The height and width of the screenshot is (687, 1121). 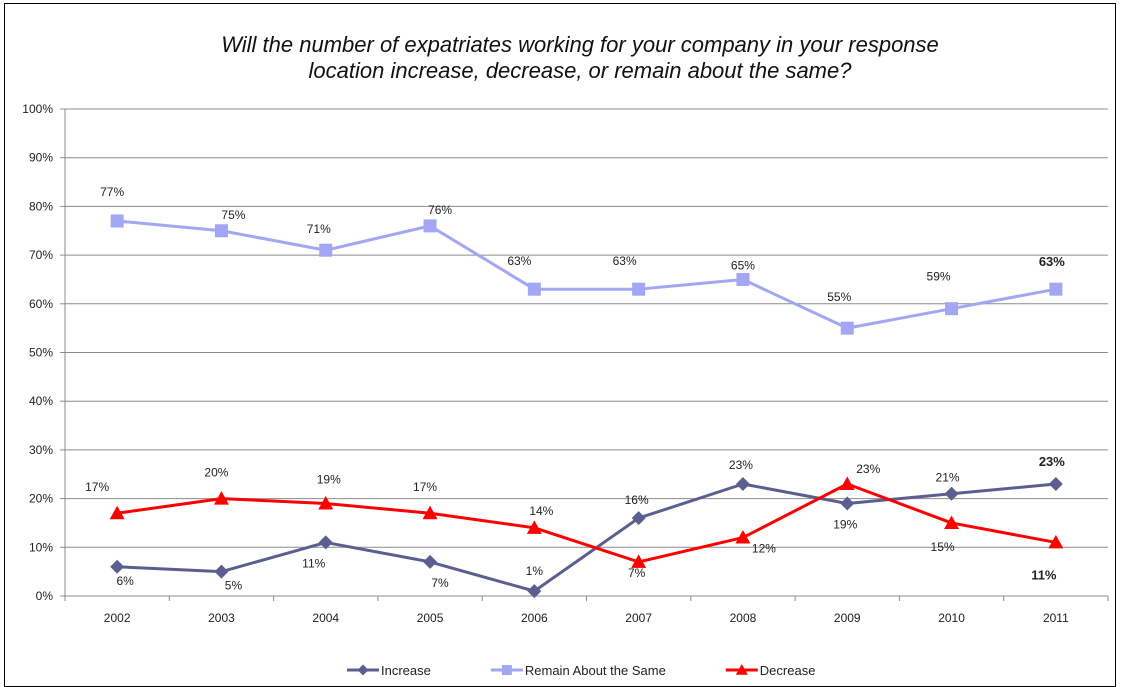 What do you see at coordinates (743, 265) in the screenshot?
I see `remain-data-label: 65%` at bounding box center [743, 265].